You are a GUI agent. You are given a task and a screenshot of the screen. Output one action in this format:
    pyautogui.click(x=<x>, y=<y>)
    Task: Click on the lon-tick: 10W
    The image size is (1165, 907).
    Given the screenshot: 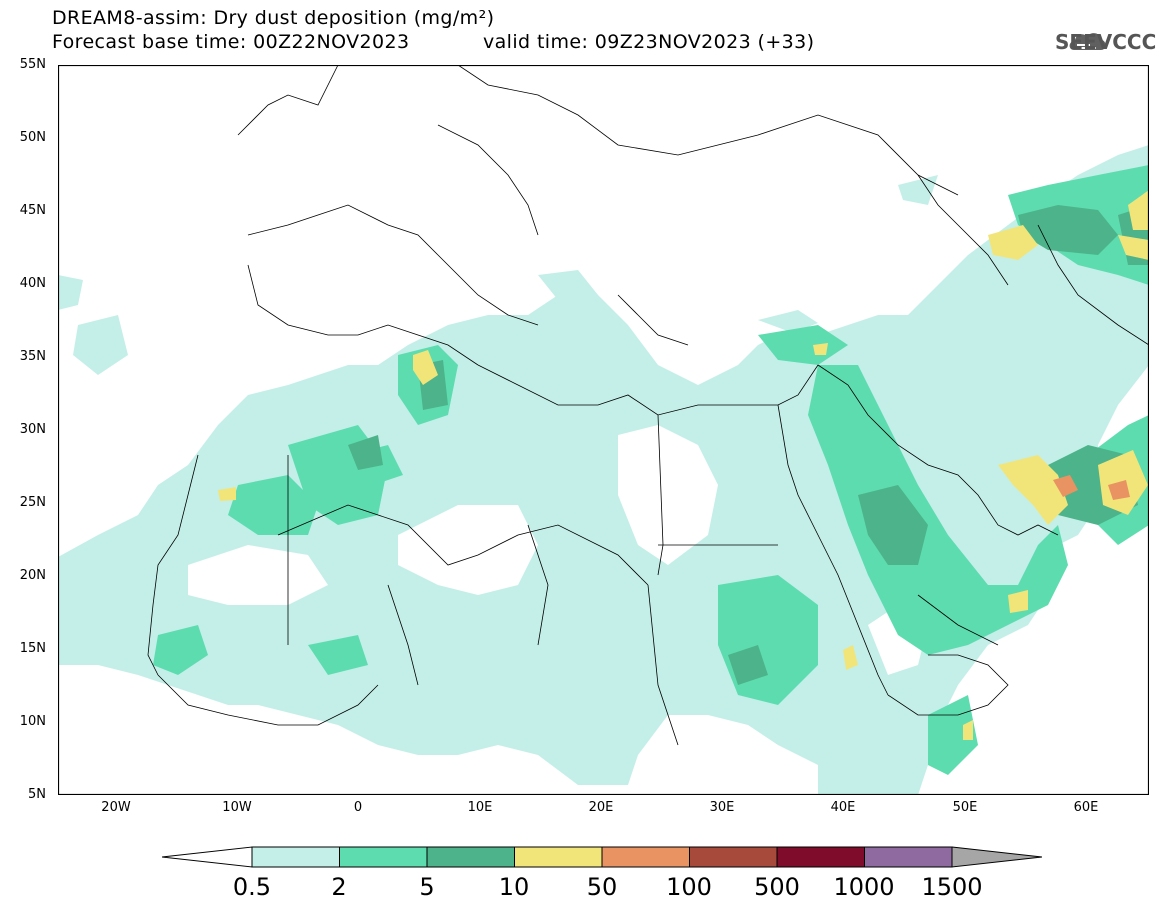 What is the action you would take?
    pyautogui.click(x=237, y=807)
    